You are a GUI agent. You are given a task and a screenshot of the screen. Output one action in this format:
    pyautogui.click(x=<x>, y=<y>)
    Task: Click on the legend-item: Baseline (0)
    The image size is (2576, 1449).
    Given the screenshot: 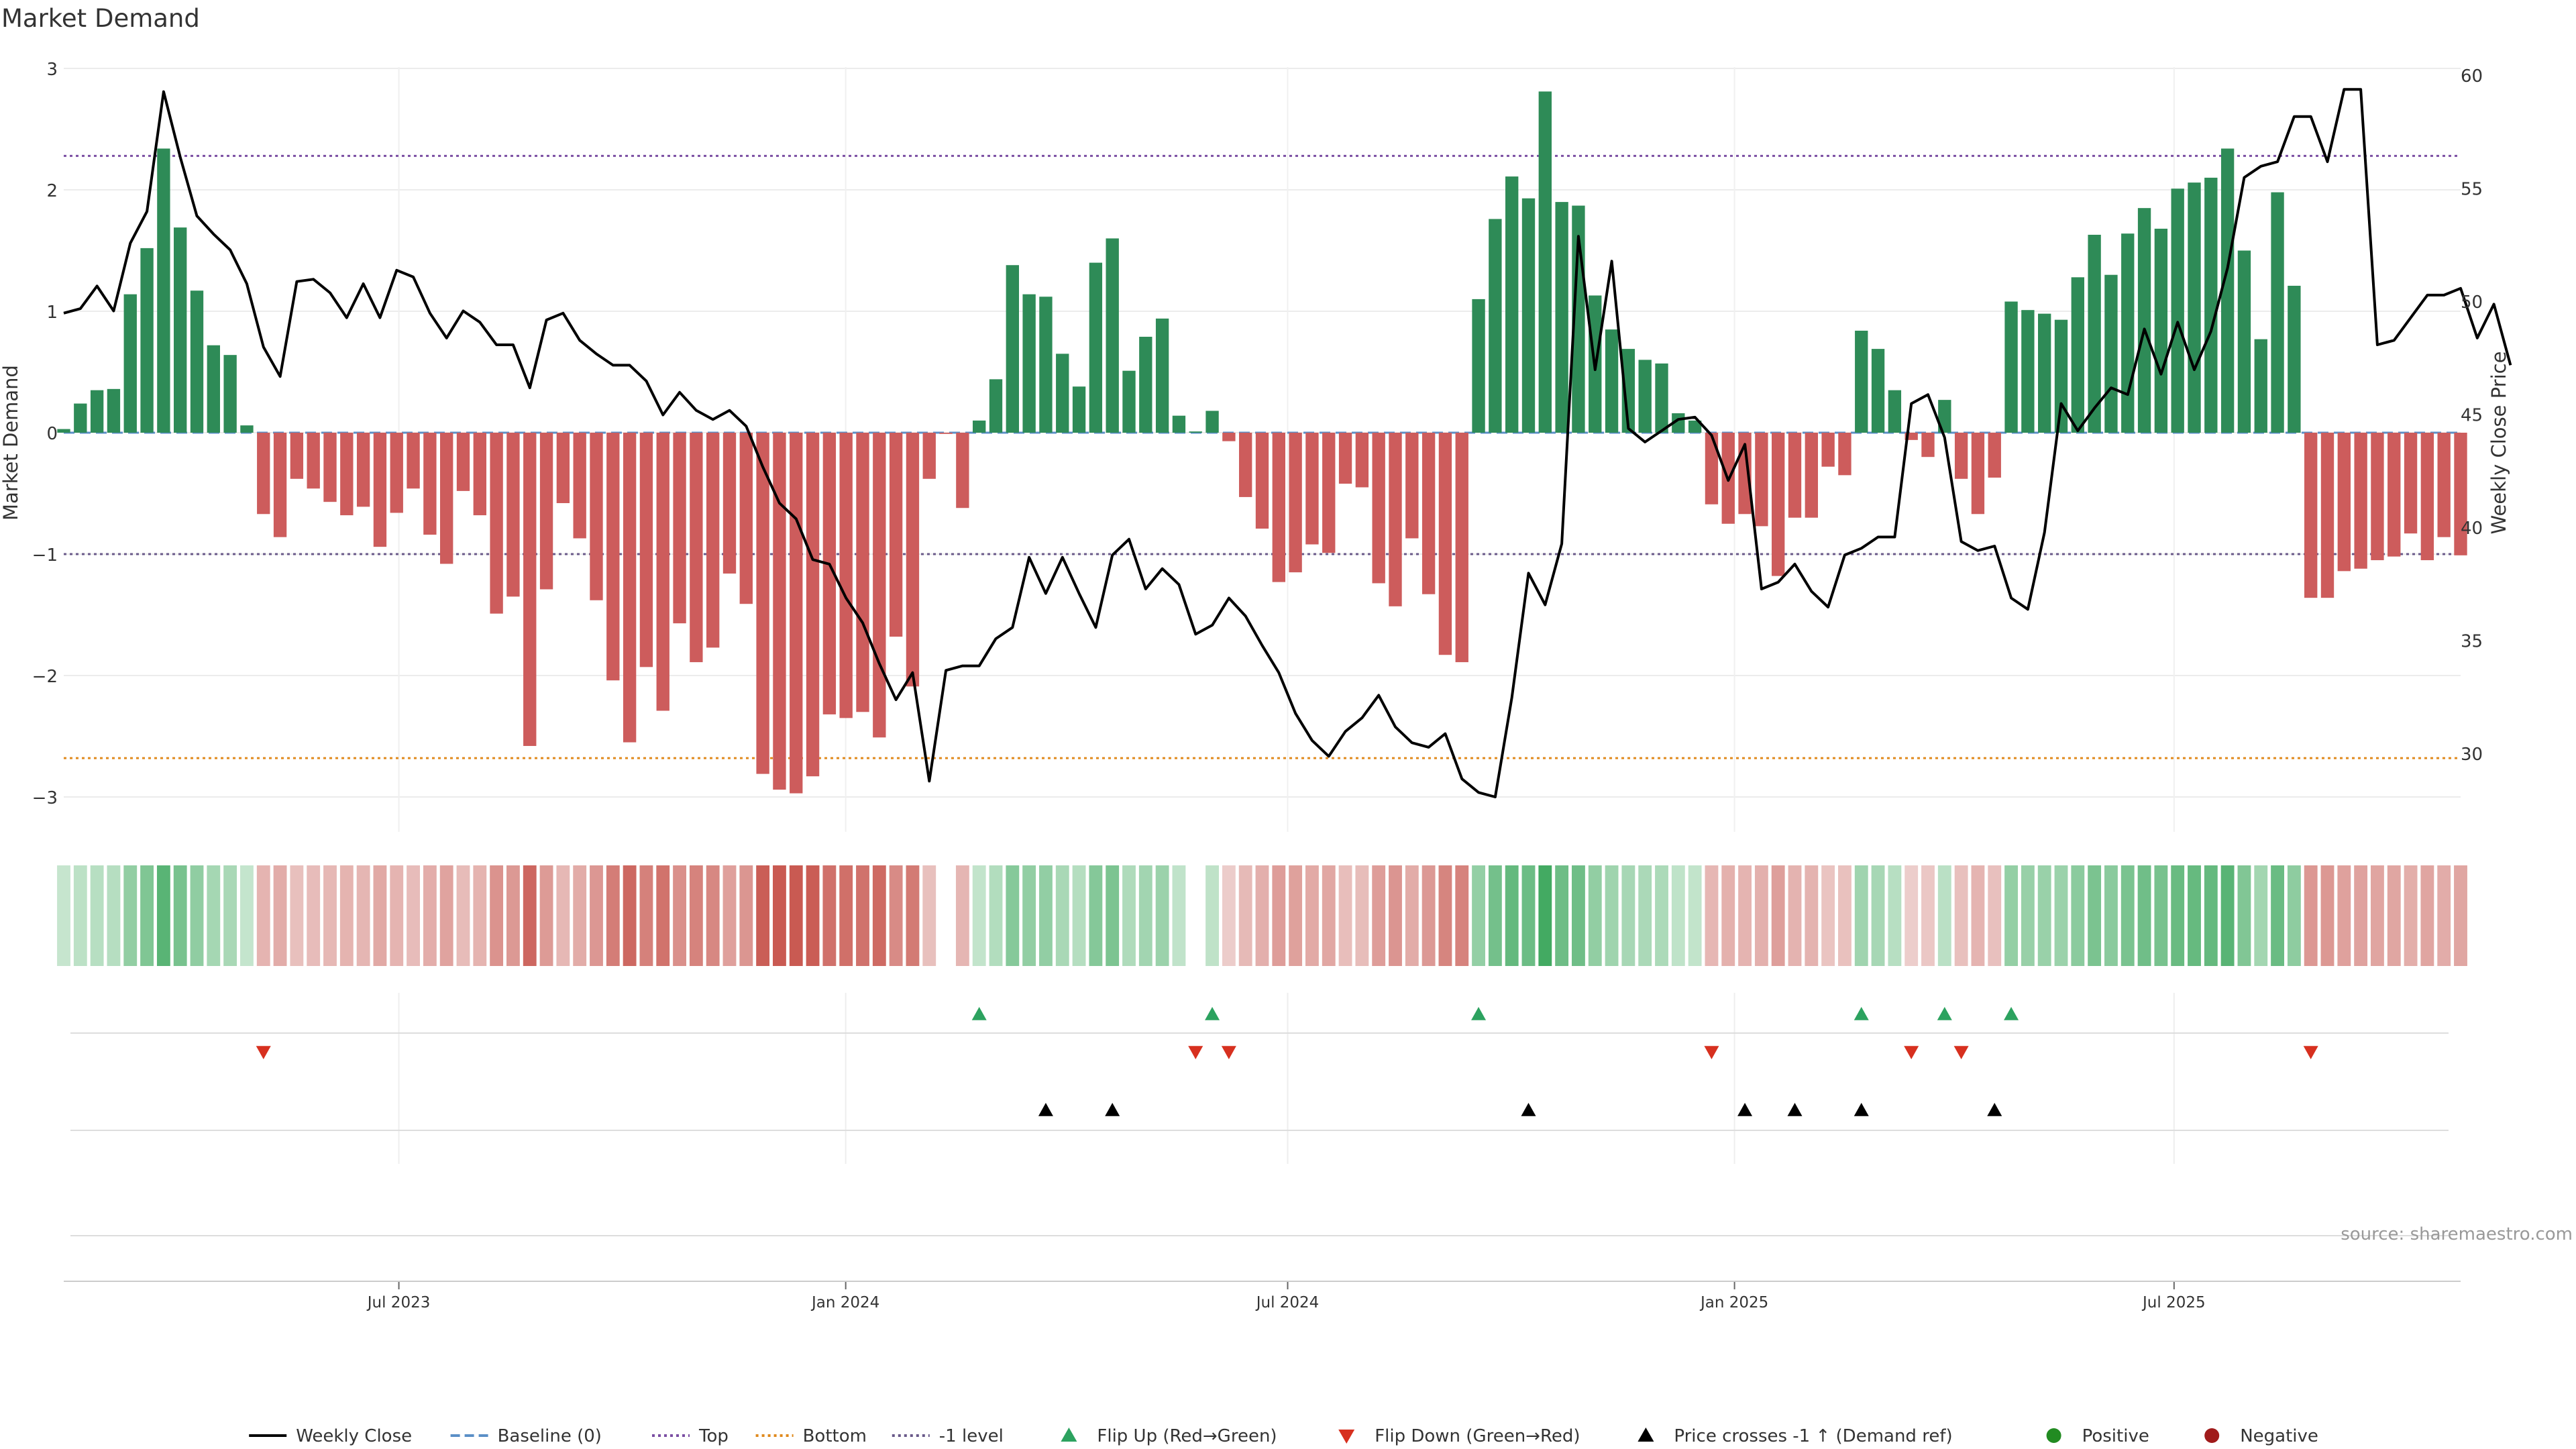 What is the action you would take?
    pyautogui.click(x=526, y=1436)
    